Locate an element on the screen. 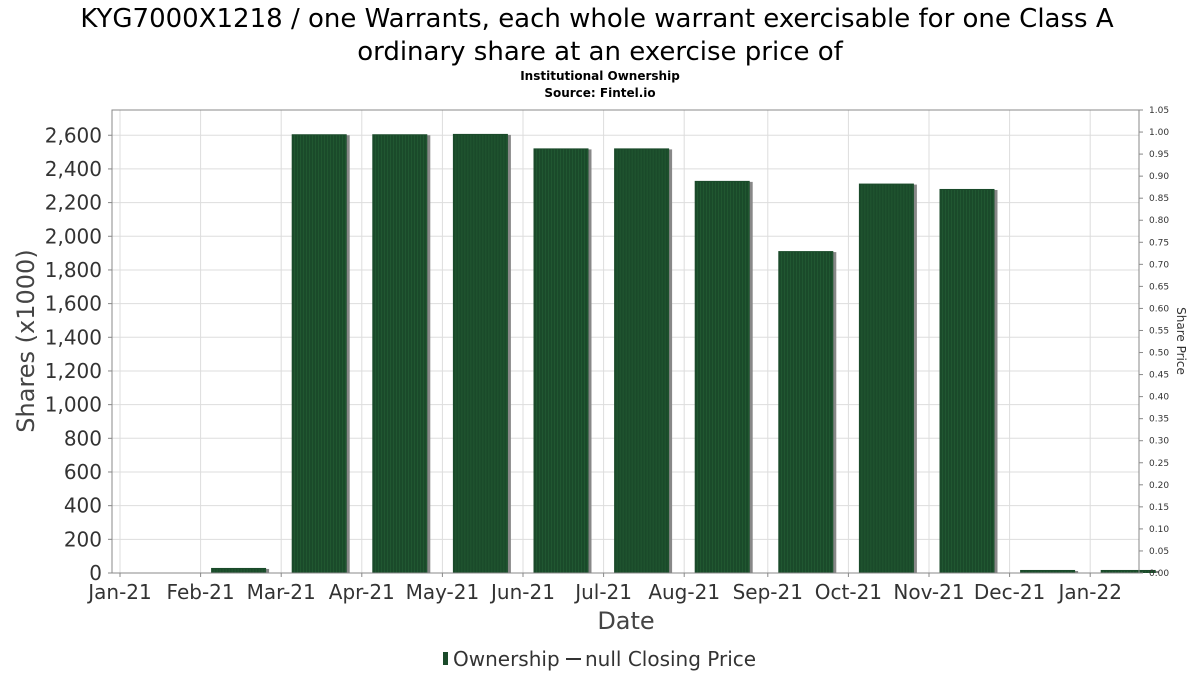  y-tick-label: 2,000 is located at coordinates (73, 236).